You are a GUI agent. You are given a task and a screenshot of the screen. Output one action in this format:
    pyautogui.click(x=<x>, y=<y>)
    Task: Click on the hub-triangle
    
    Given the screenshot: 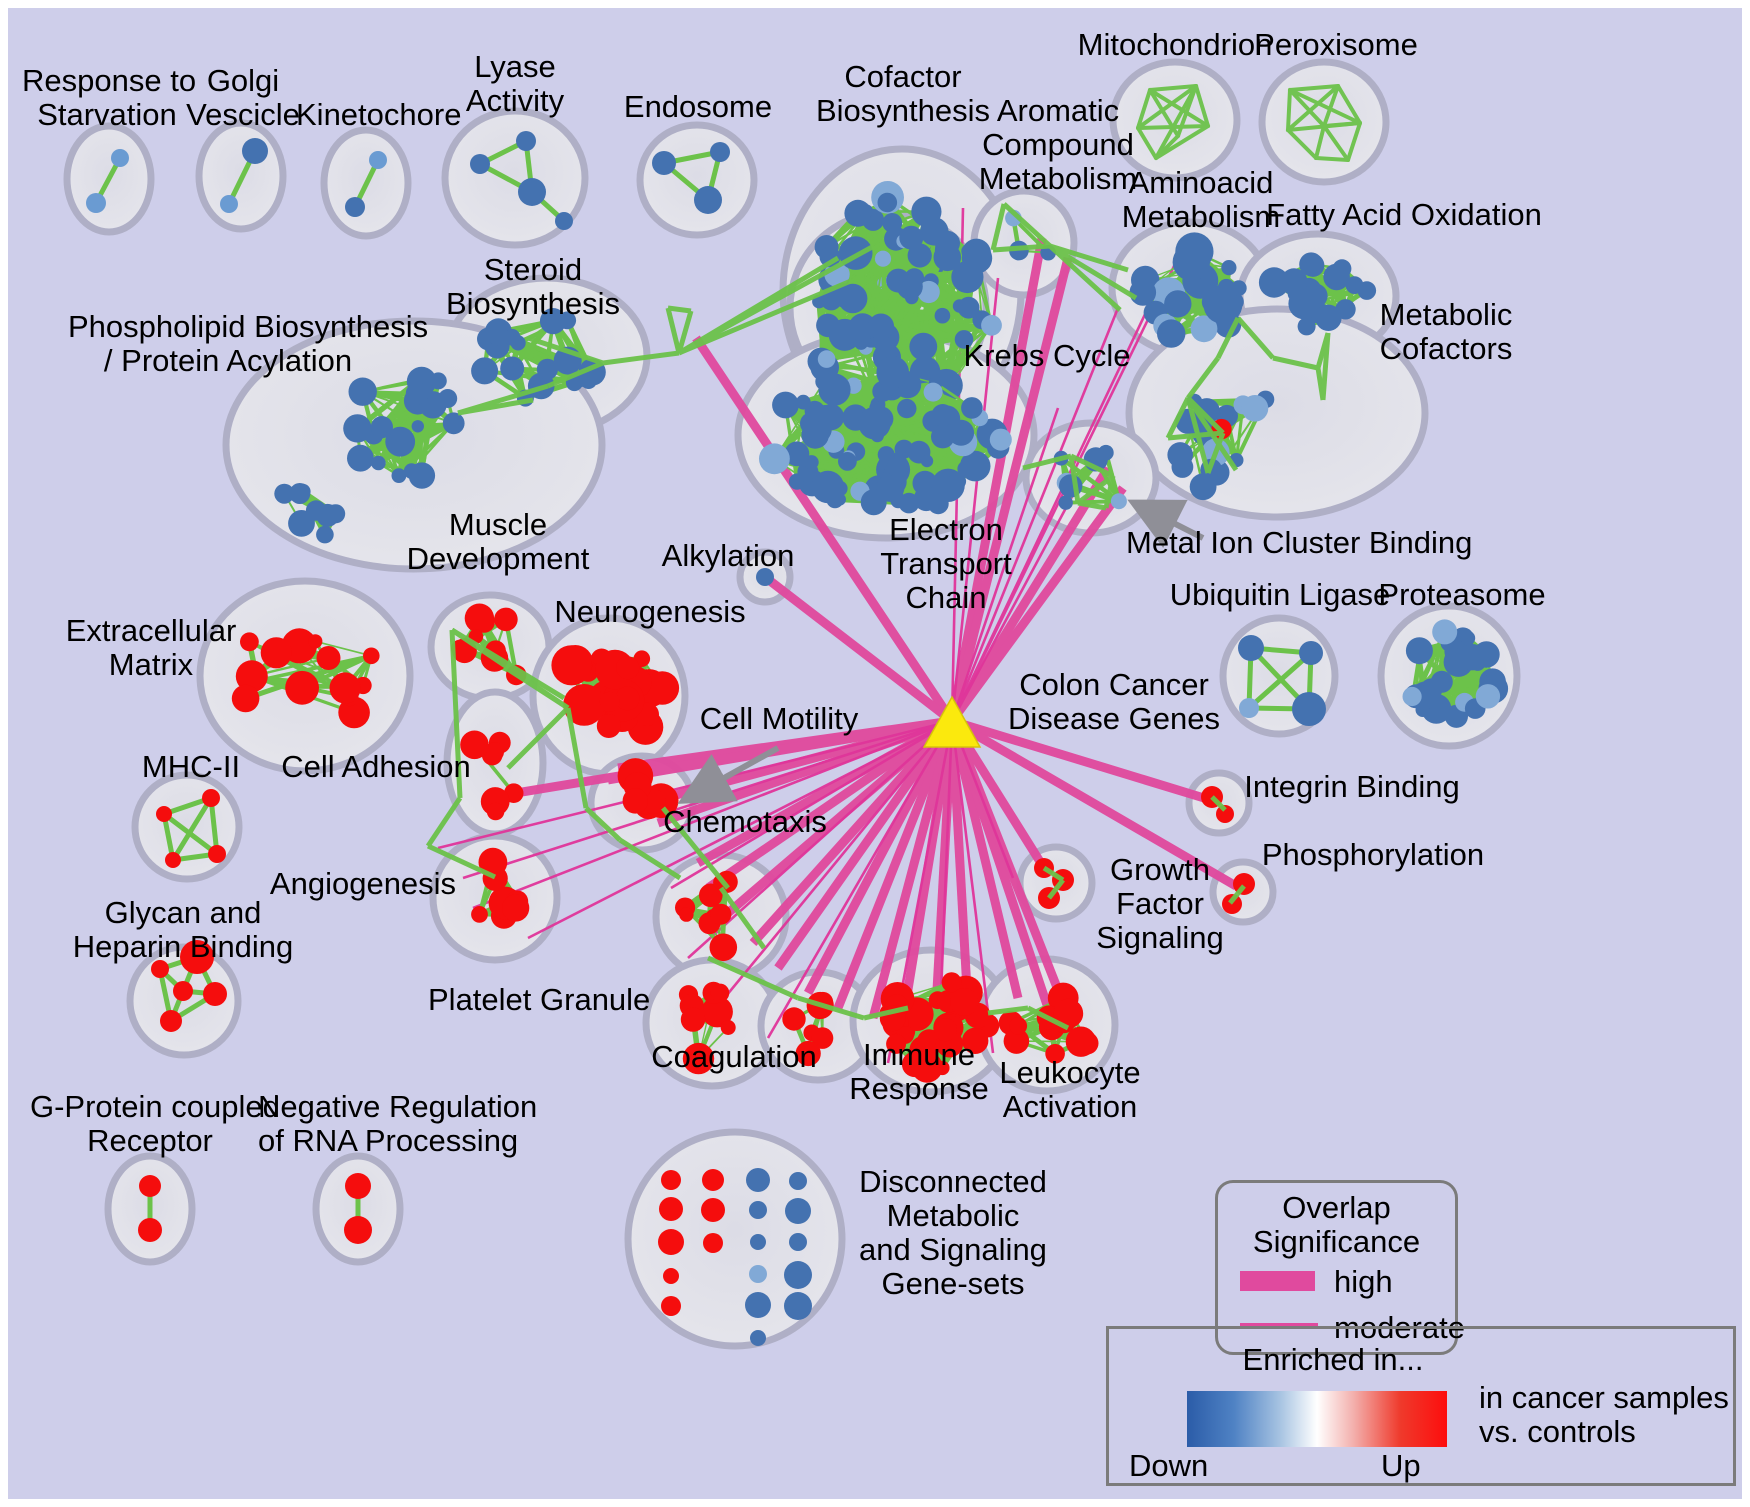 What is the action you would take?
    pyautogui.click(x=952, y=721)
    